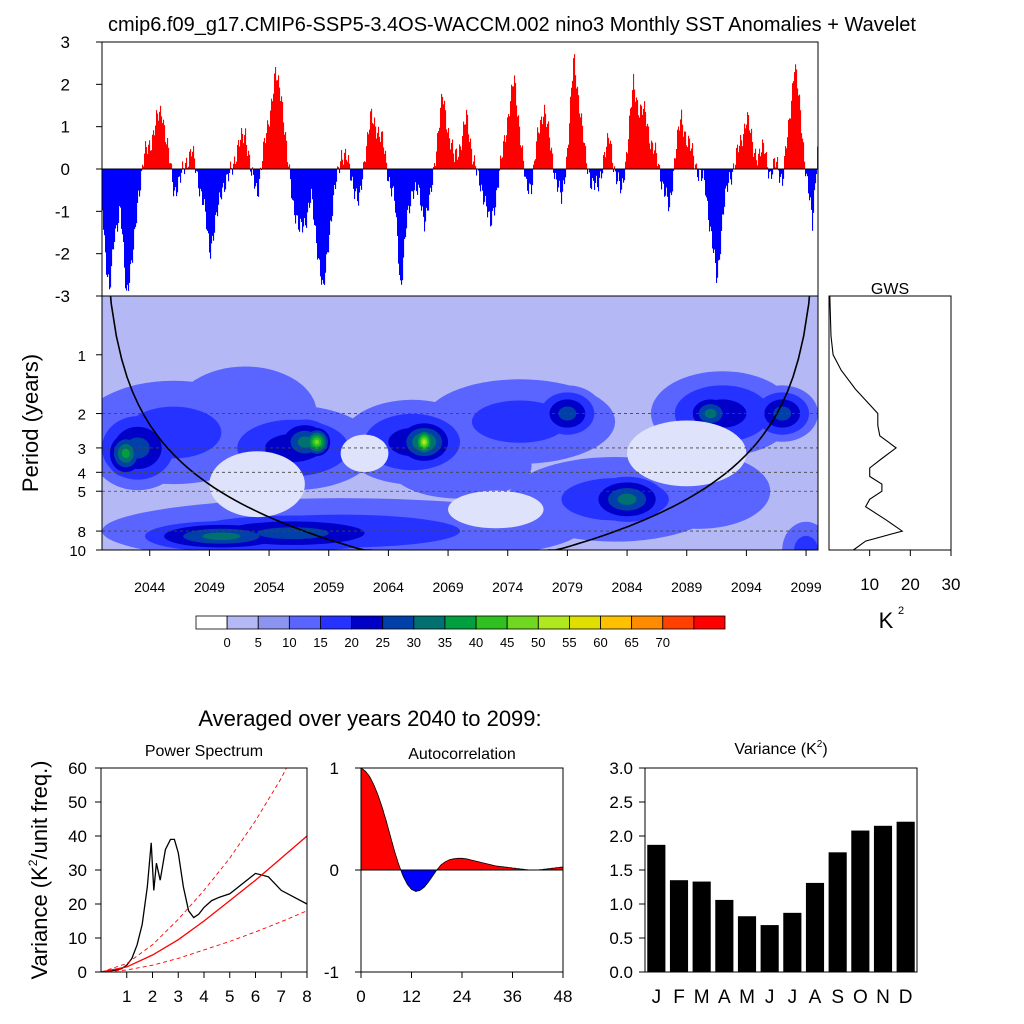 This screenshot has width=1024, height=1024. What do you see at coordinates (815, 927) in the screenshot?
I see `variance-bar` at bounding box center [815, 927].